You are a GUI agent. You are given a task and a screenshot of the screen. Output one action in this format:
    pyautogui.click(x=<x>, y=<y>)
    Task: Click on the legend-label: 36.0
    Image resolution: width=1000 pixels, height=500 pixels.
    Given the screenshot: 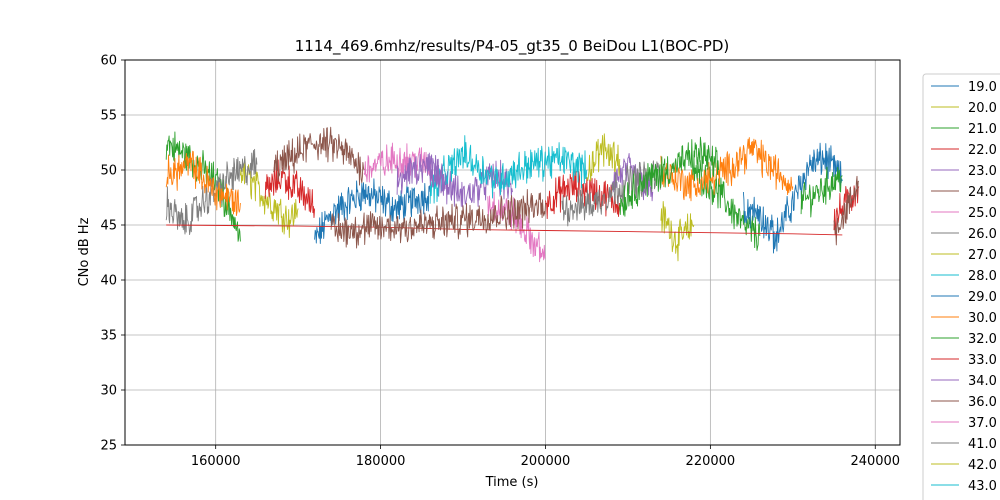 What is the action you would take?
    pyautogui.click(x=982, y=402)
    